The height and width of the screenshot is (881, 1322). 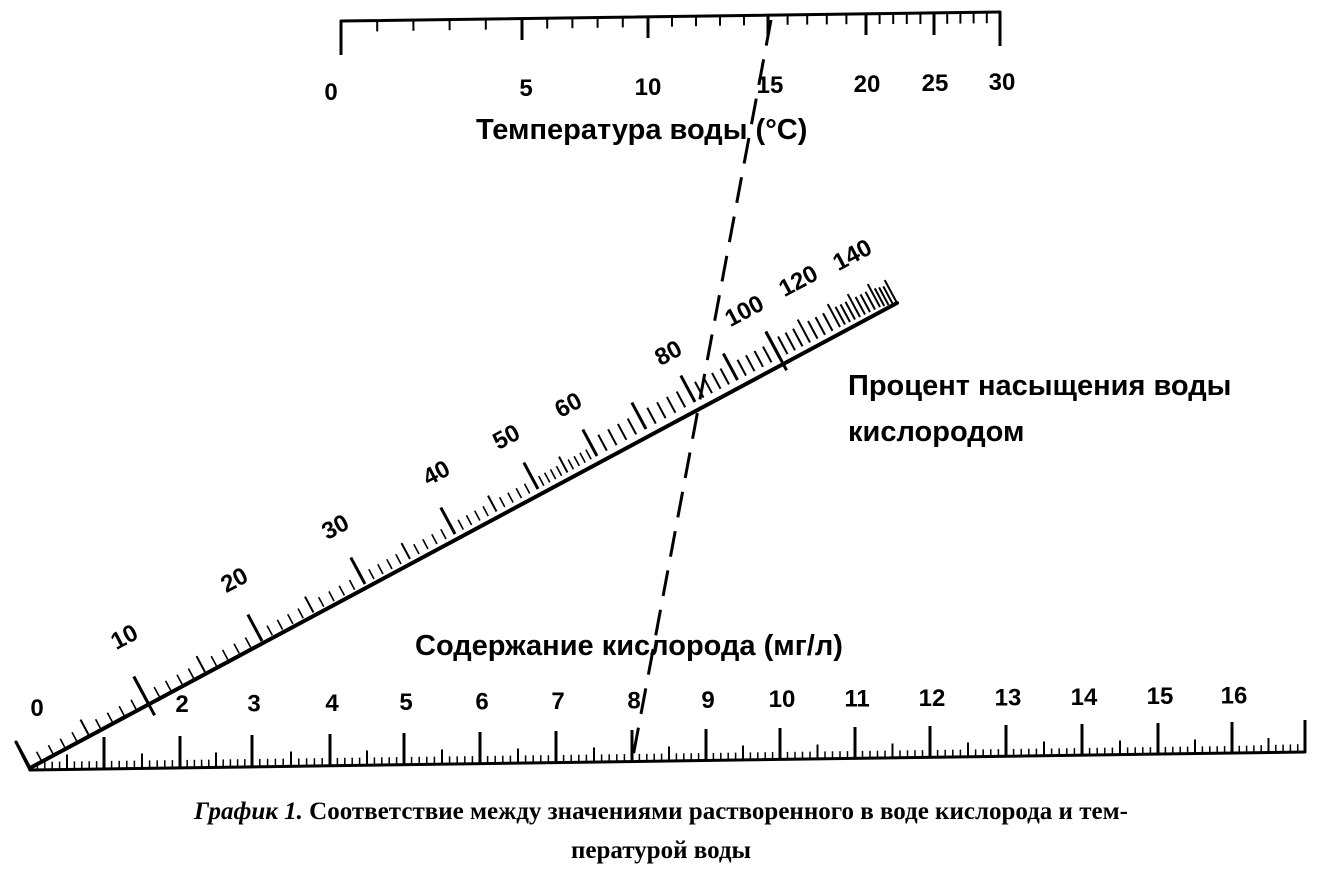 What do you see at coordinates (852, 255) in the screenshot?
I see `saturation-tick-label: 140` at bounding box center [852, 255].